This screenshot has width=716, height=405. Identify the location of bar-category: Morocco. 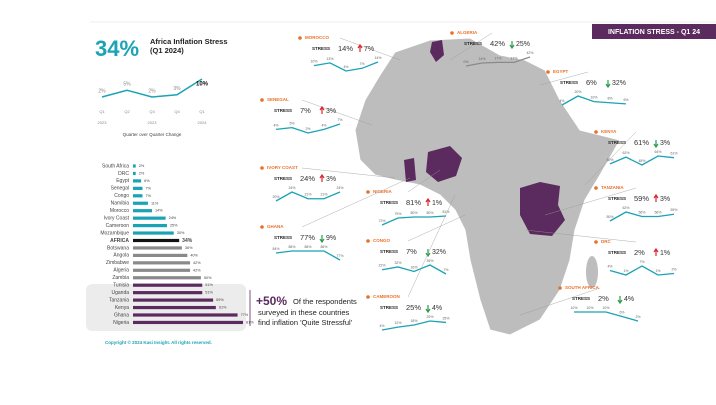
(119, 211).